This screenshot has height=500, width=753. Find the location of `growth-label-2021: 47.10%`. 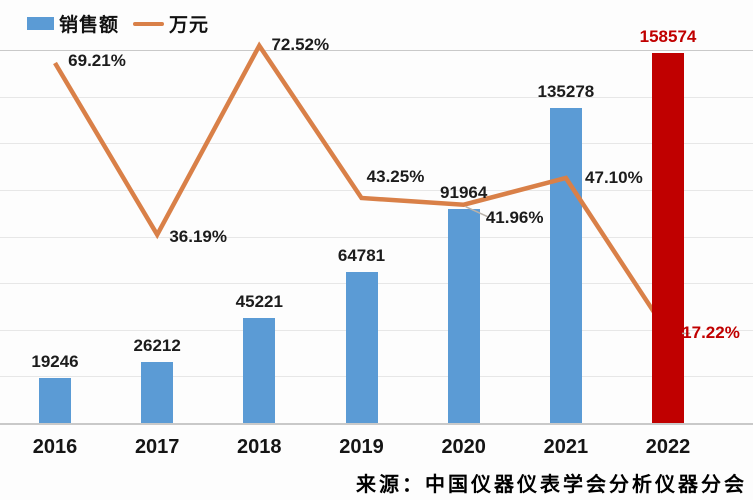

growth-label-2021: 47.10% is located at coordinates (614, 177).